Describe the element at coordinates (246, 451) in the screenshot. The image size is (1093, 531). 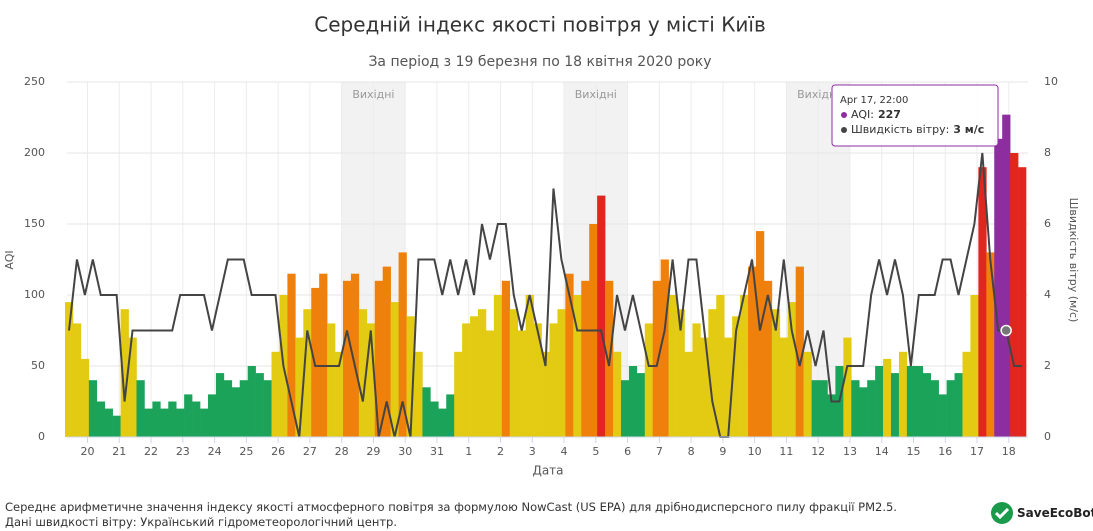
I see `x-tick-label: 25` at that location.